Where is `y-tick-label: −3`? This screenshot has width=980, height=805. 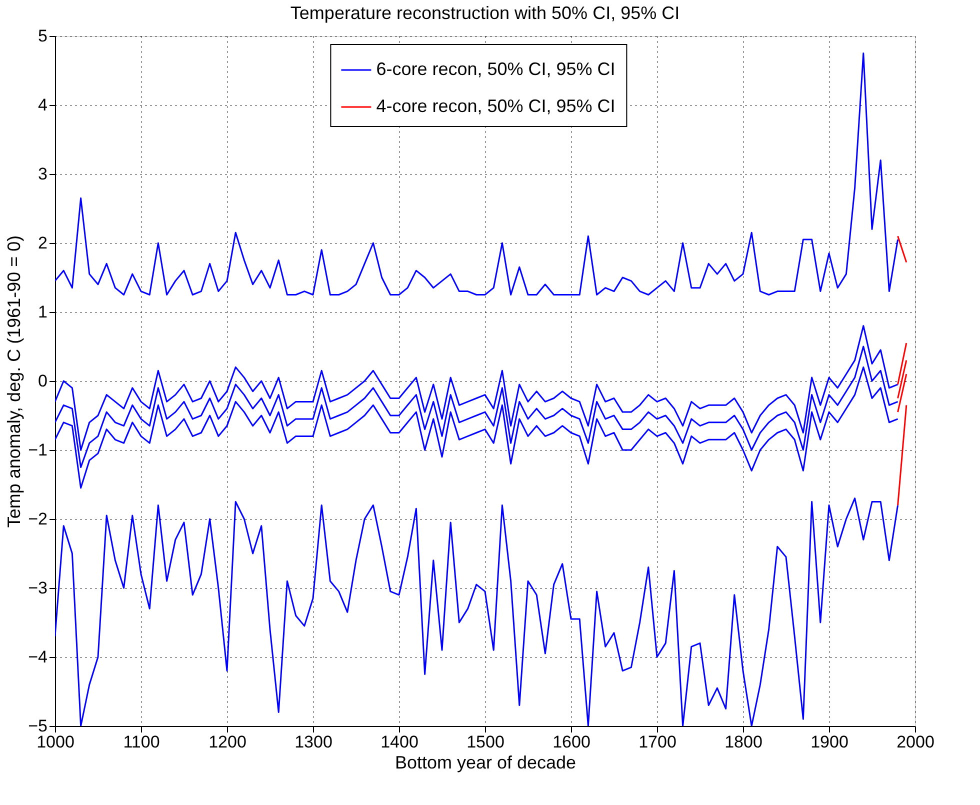 y-tick-label: −3 is located at coordinates (38, 588).